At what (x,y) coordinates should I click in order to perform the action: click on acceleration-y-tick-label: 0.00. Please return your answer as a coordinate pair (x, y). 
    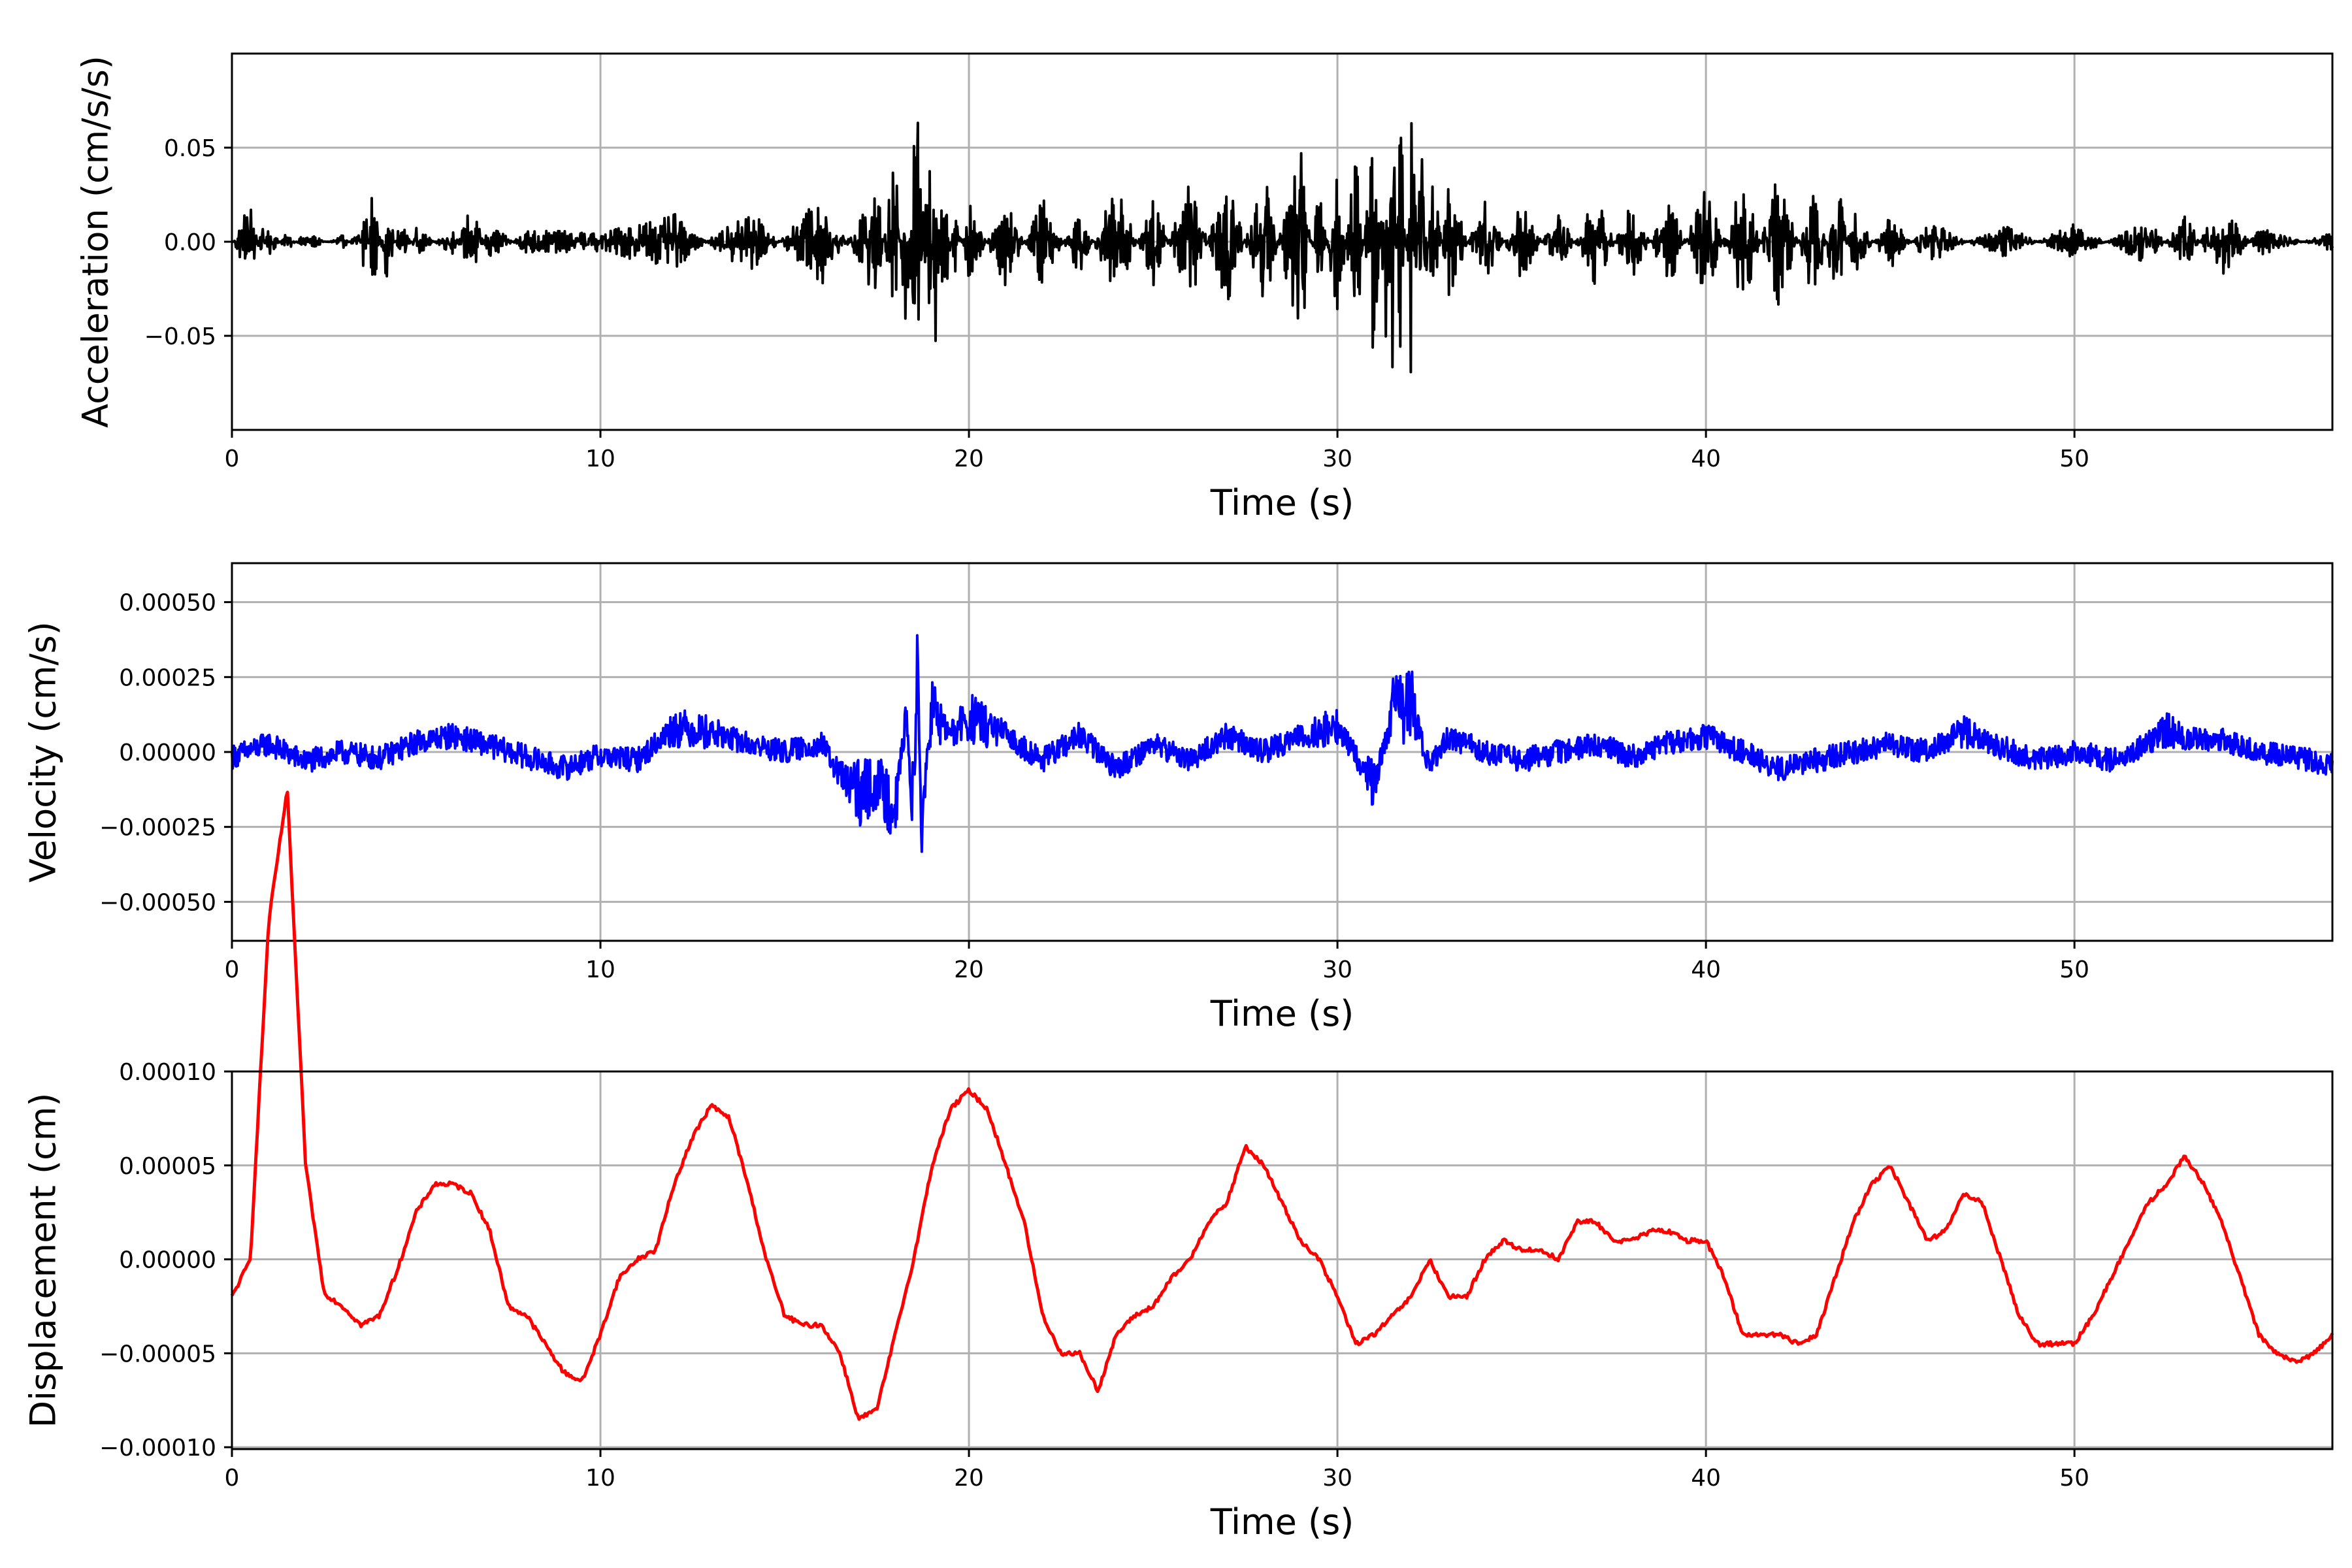
    Looking at the image, I should click on (190, 242).